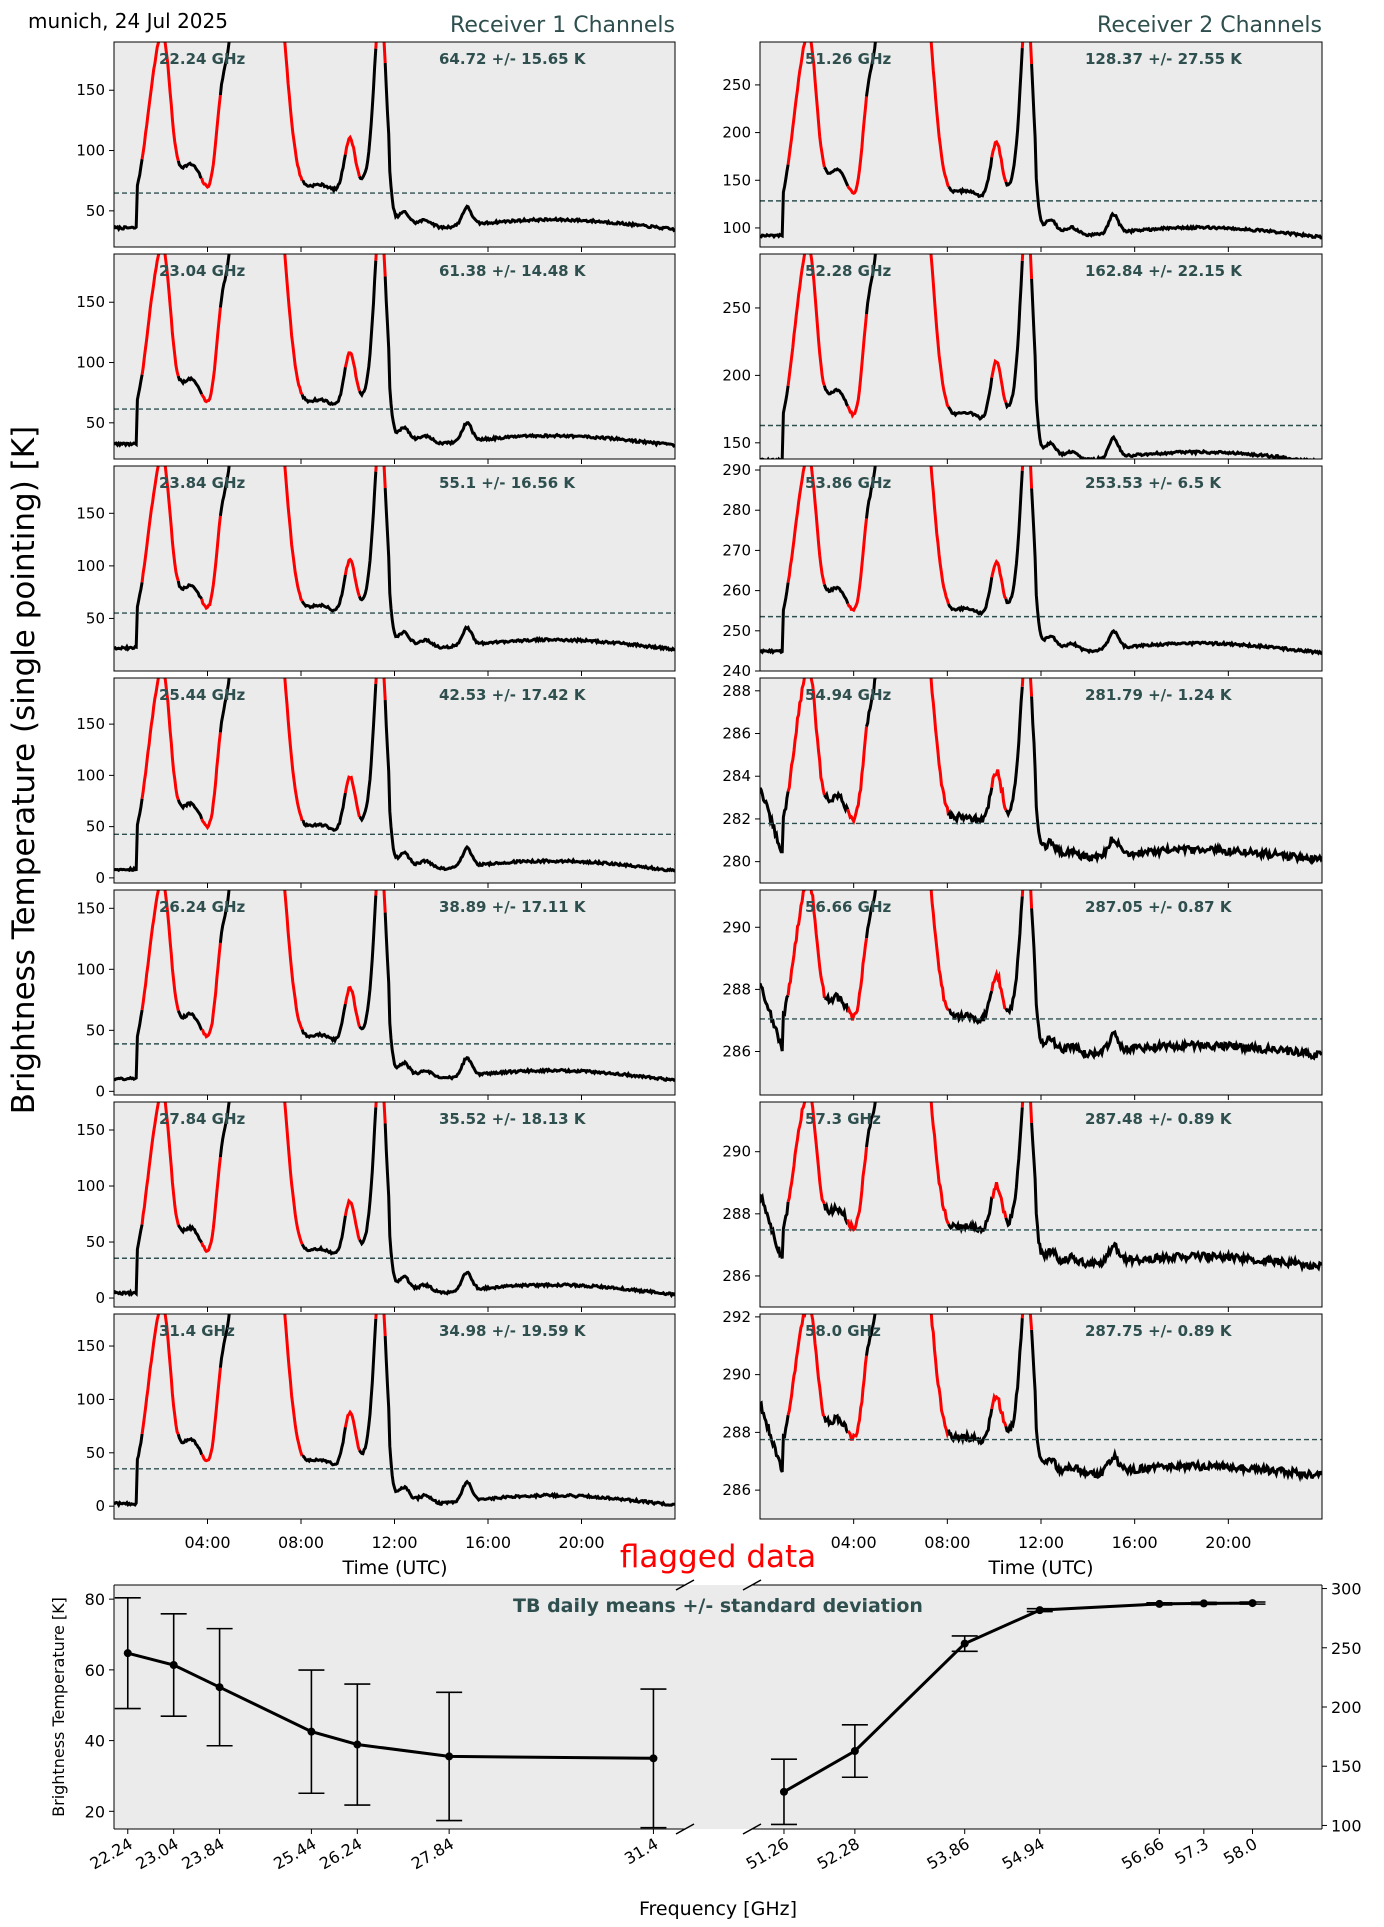 This screenshot has height=1927, width=1384. What do you see at coordinates (311, 1731) in the screenshot?
I see `left-data-point` at bounding box center [311, 1731].